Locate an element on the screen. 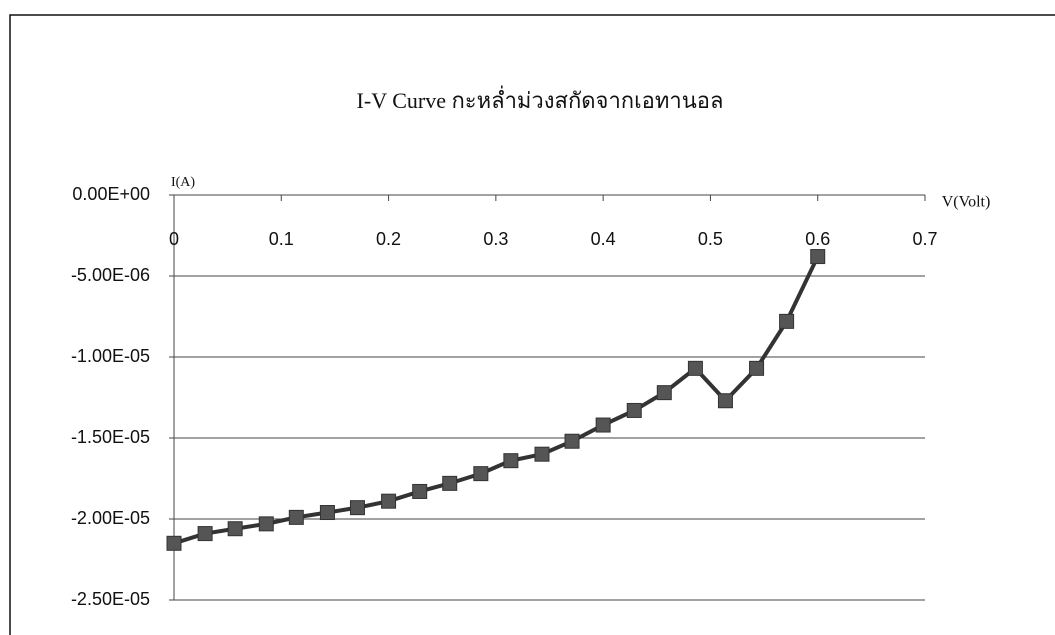 The height and width of the screenshot is (635, 1055). x-tick-label: 0.5 is located at coordinates (710, 239).